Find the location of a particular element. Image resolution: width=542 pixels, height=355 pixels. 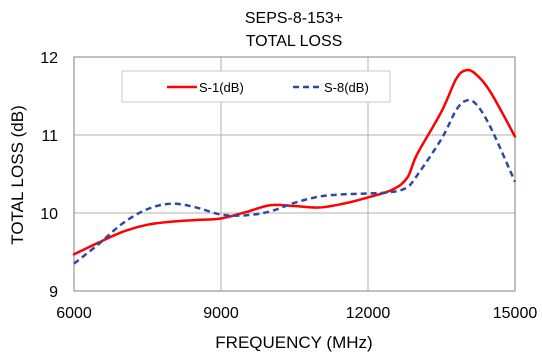

y-tick-label: 11 is located at coordinates (49, 136).